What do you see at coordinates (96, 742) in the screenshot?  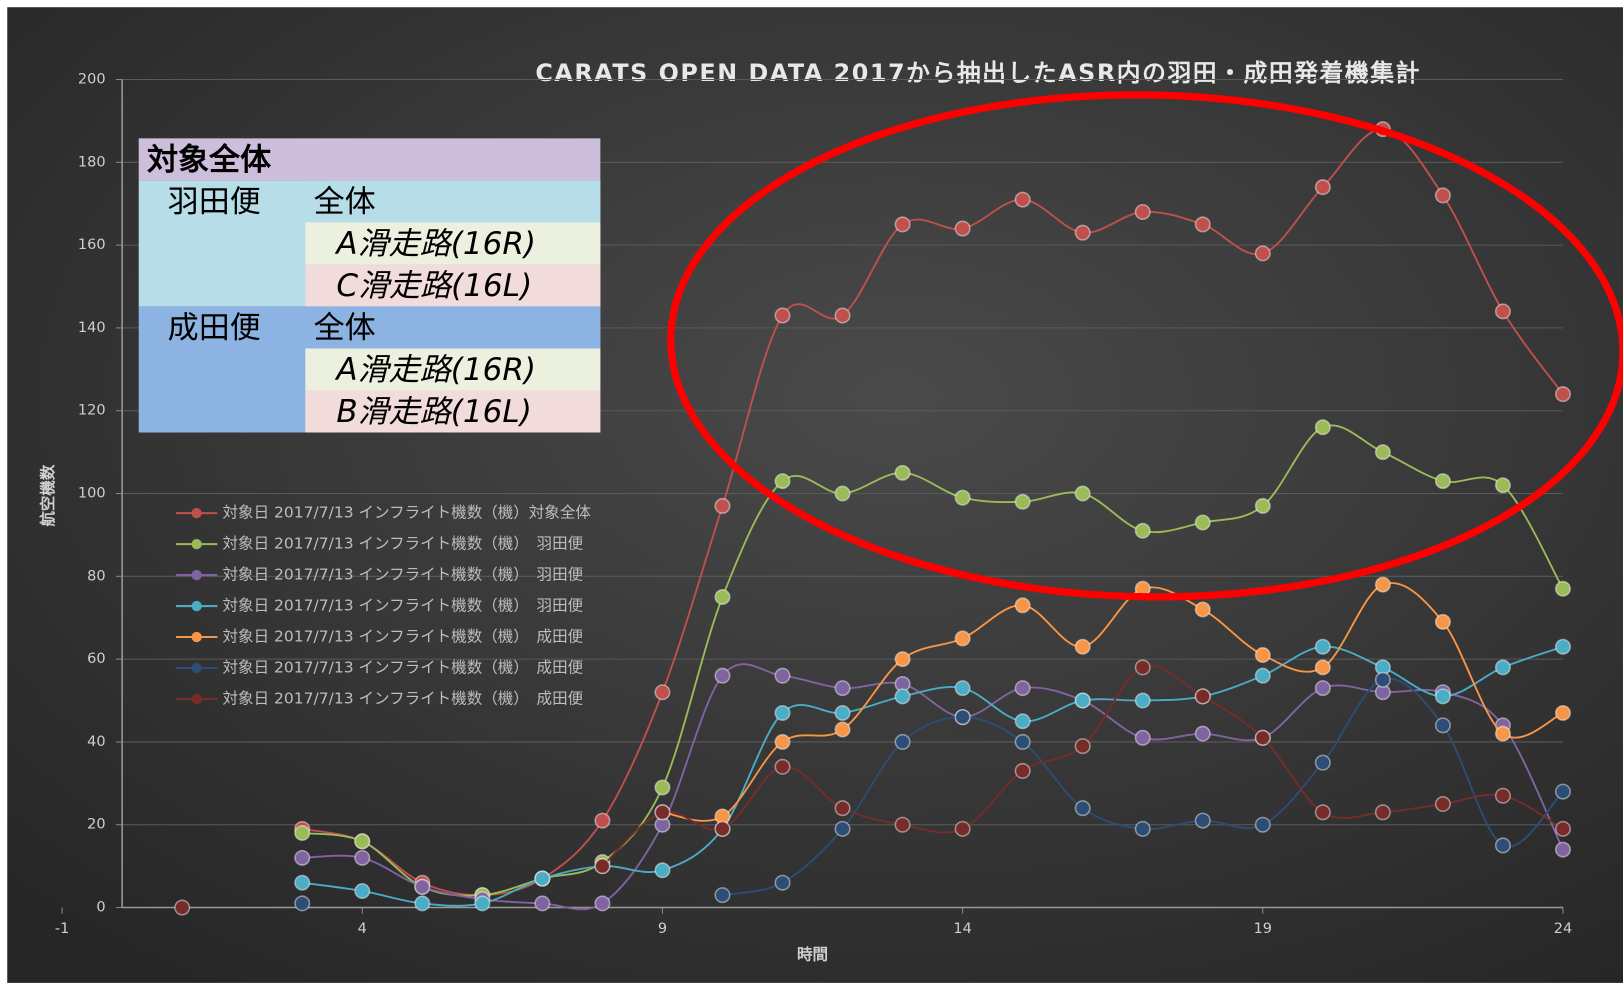 I see `y-tick-label: 40` at bounding box center [96, 742].